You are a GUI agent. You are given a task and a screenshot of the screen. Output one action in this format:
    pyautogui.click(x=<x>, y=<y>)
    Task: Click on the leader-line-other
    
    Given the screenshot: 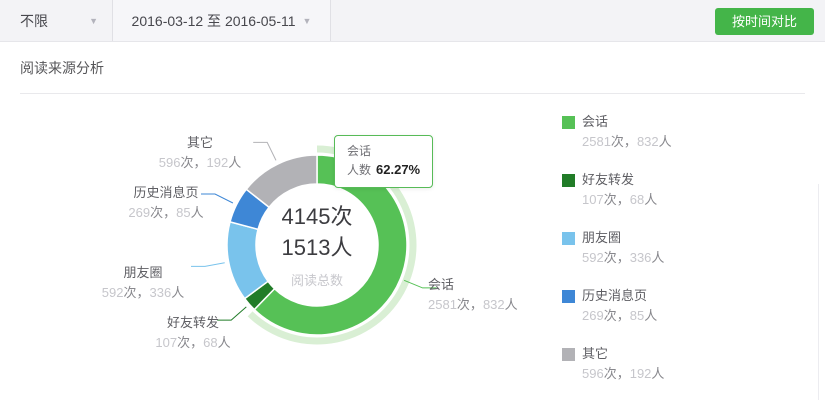 What is the action you would take?
    pyautogui.click(x=265, y=151)
    